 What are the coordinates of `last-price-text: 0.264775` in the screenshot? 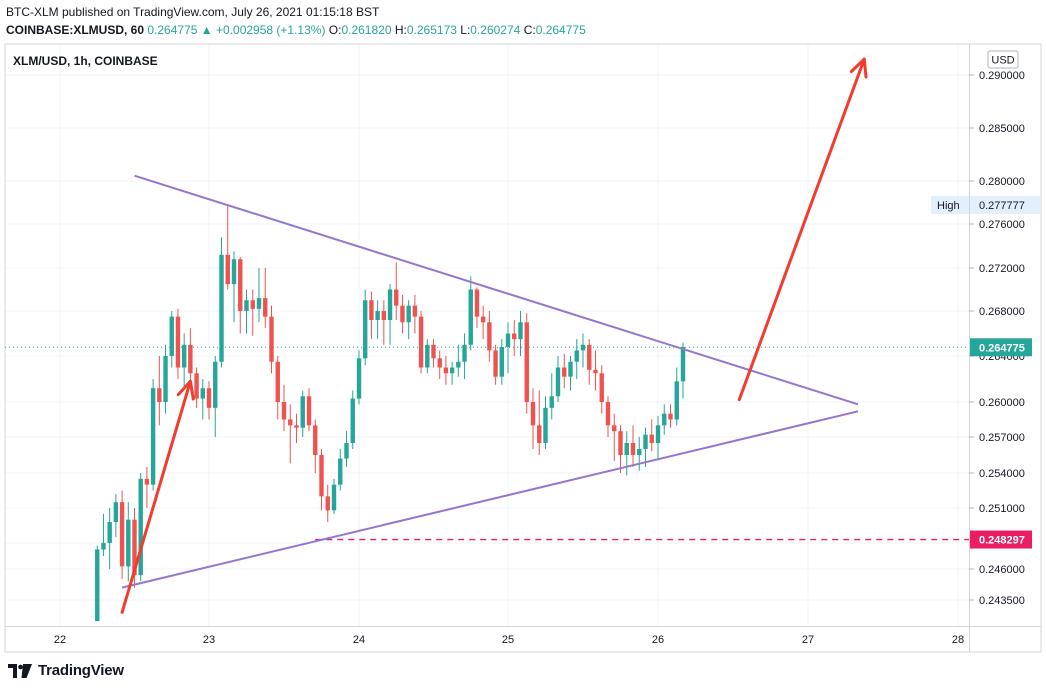 It's located at (1002, 348).